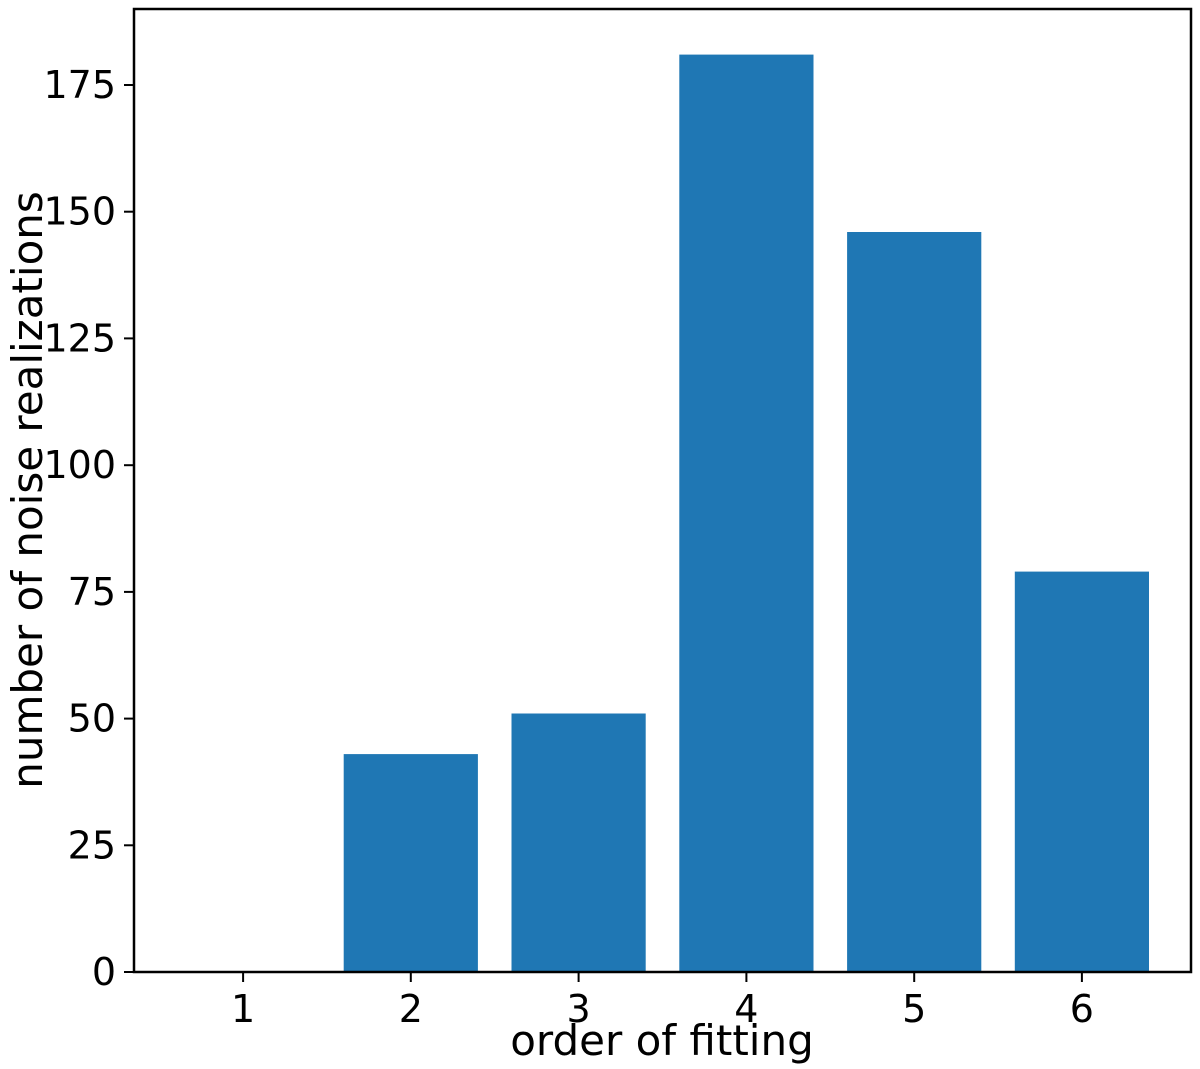 The width and height of the screenshot is (1200, 1069). I want to click on x-axis-title: order of fitting, so click(662, 1040).